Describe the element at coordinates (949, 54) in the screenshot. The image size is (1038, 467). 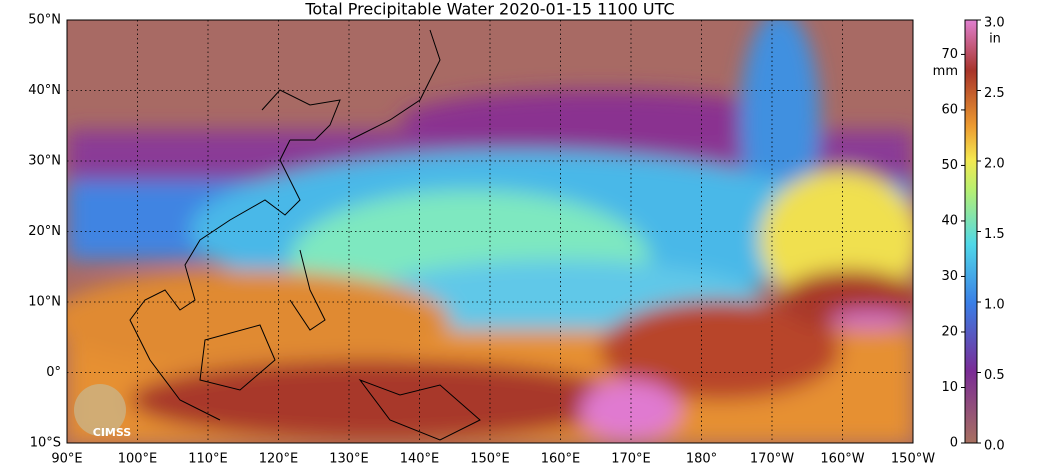
I see `mm-tick-label: 70` at that location.